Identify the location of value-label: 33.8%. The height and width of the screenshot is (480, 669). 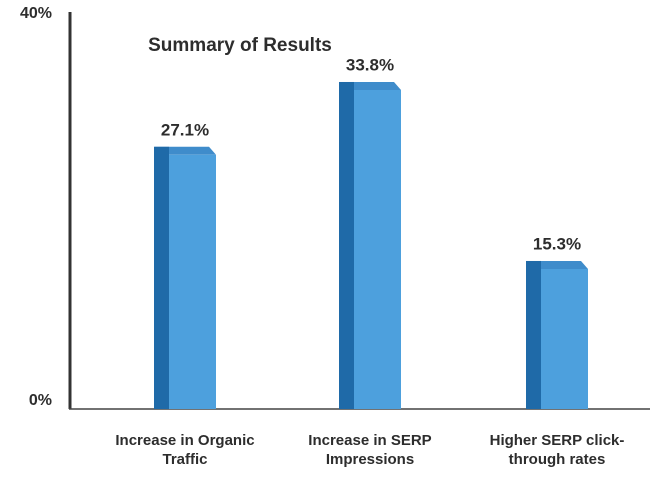
(370, 64).